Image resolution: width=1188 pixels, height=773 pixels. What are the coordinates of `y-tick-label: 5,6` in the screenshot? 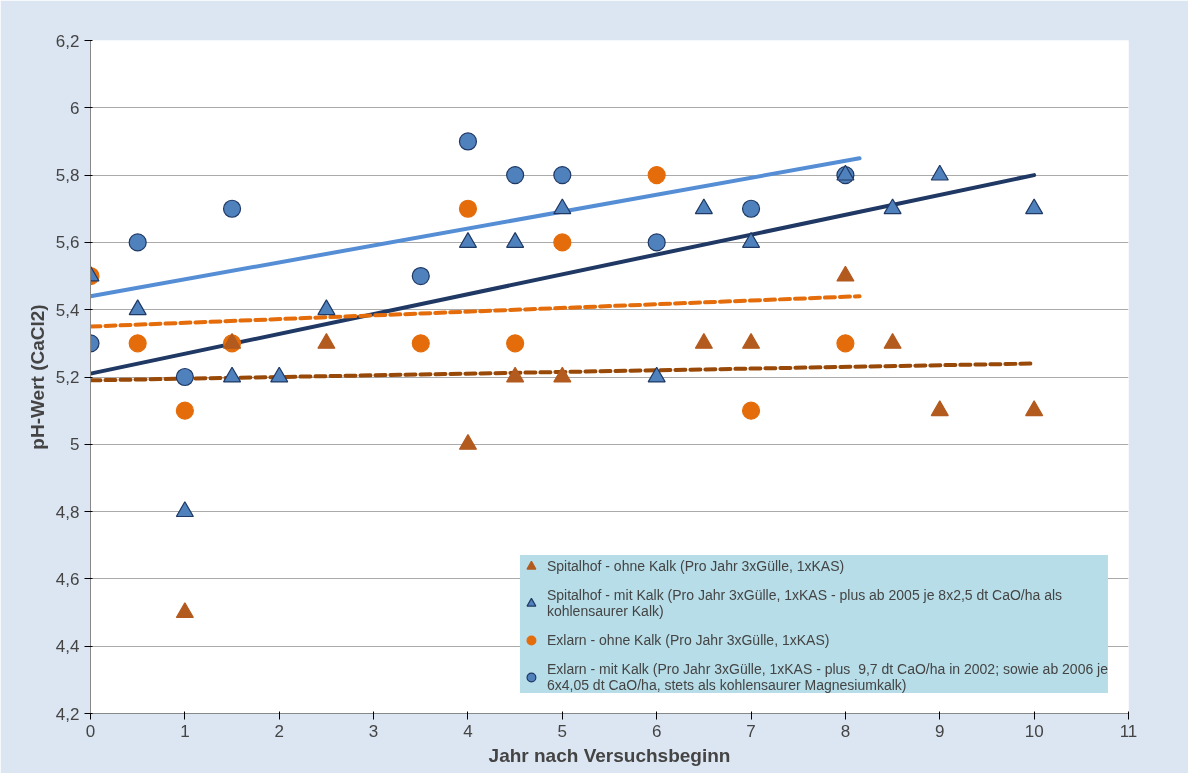 It's located at (67, 243).